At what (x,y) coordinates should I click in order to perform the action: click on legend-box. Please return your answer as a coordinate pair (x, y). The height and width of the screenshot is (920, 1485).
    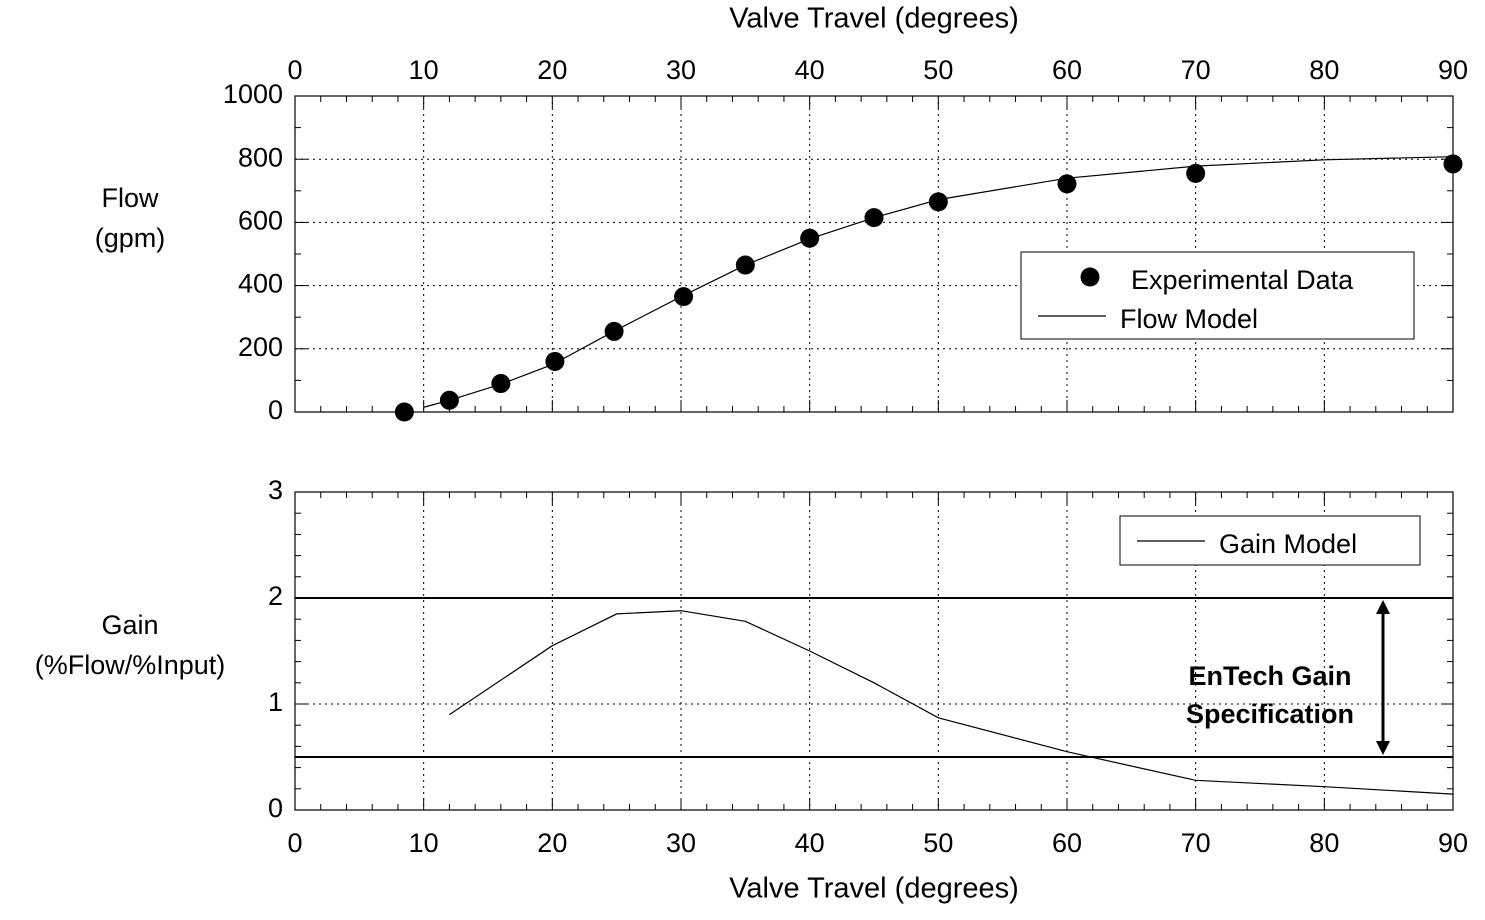
    Looking at the image, I should click on (1217, 295).